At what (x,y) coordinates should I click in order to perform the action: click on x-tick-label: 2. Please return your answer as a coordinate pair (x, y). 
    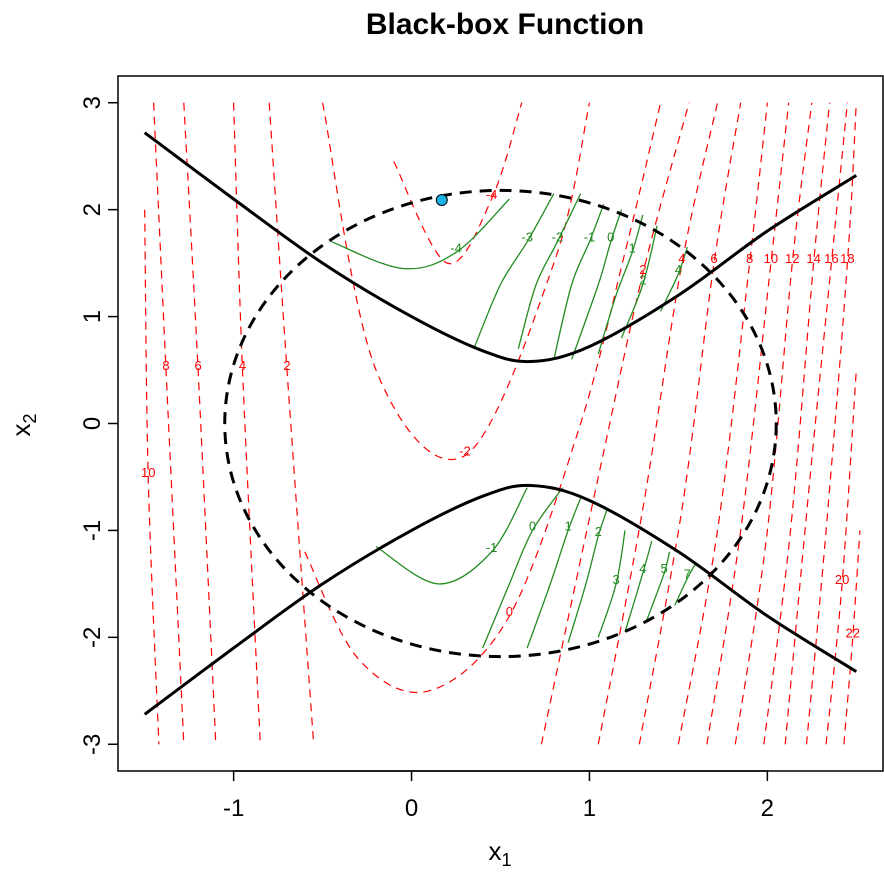
    Looking at the image, I should click on (767, 808).